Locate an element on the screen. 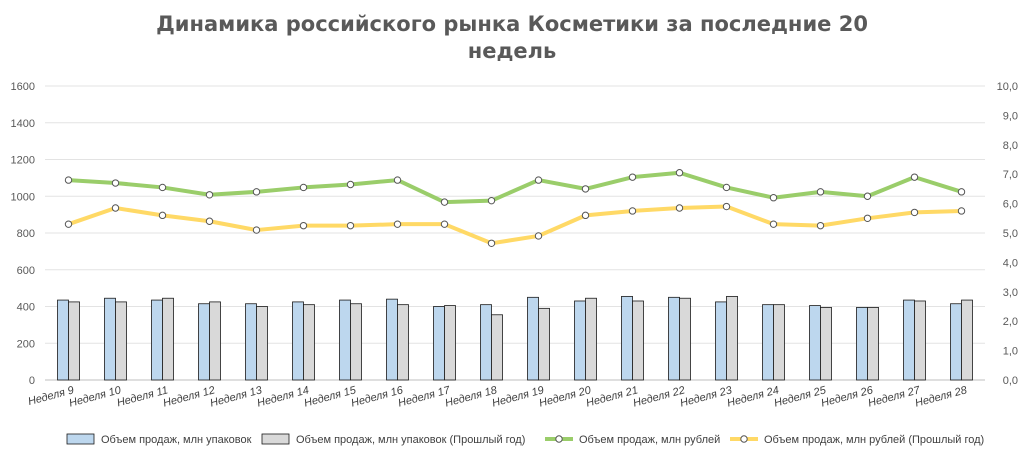  y-left-tick-label: 1200 is located at coordinates (23, 161).